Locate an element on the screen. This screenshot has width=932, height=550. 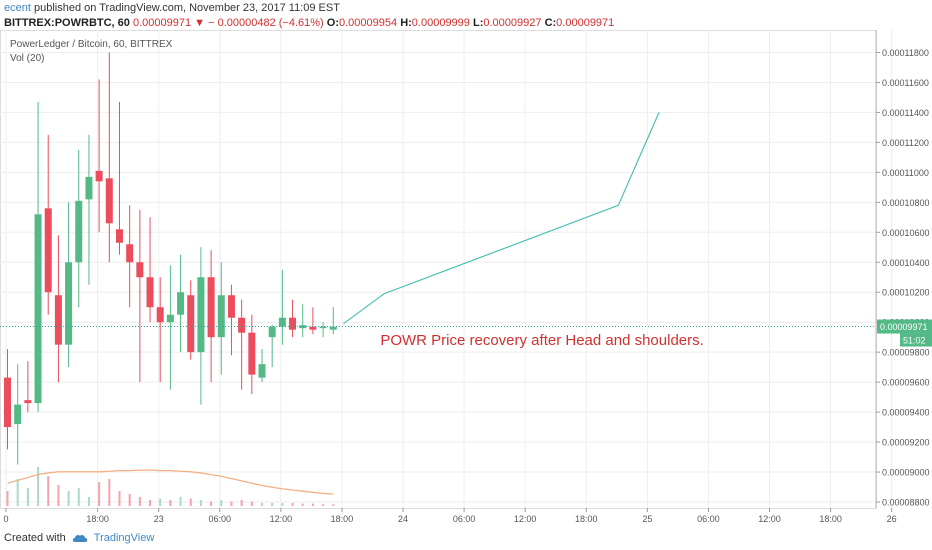
x-tick-label: 25 is located at coordinates (647, 519).